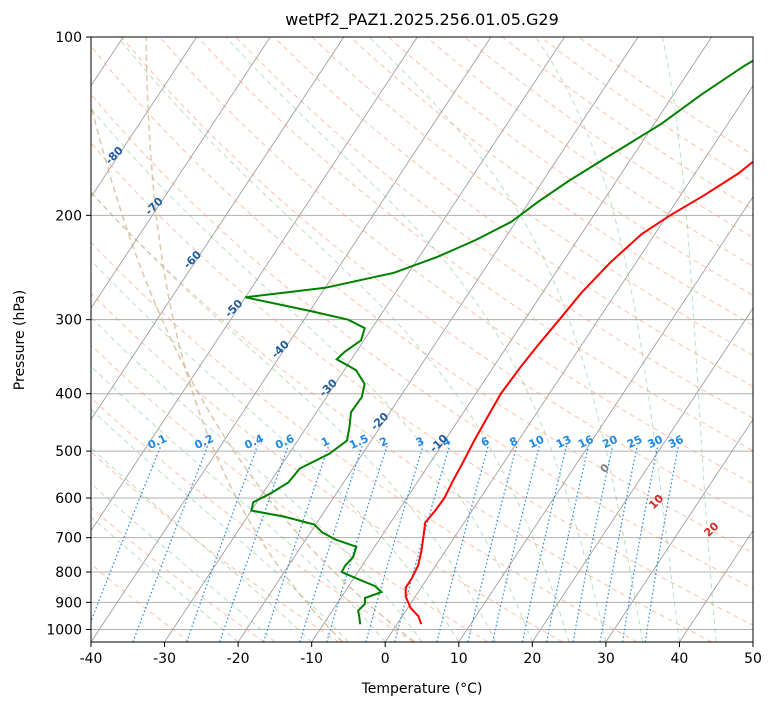 The width and height of the screenshot is (775, 708). Describe the element at coordinates (68, 395) in the screenshot. I see `y-tick-label: 400` at that location.